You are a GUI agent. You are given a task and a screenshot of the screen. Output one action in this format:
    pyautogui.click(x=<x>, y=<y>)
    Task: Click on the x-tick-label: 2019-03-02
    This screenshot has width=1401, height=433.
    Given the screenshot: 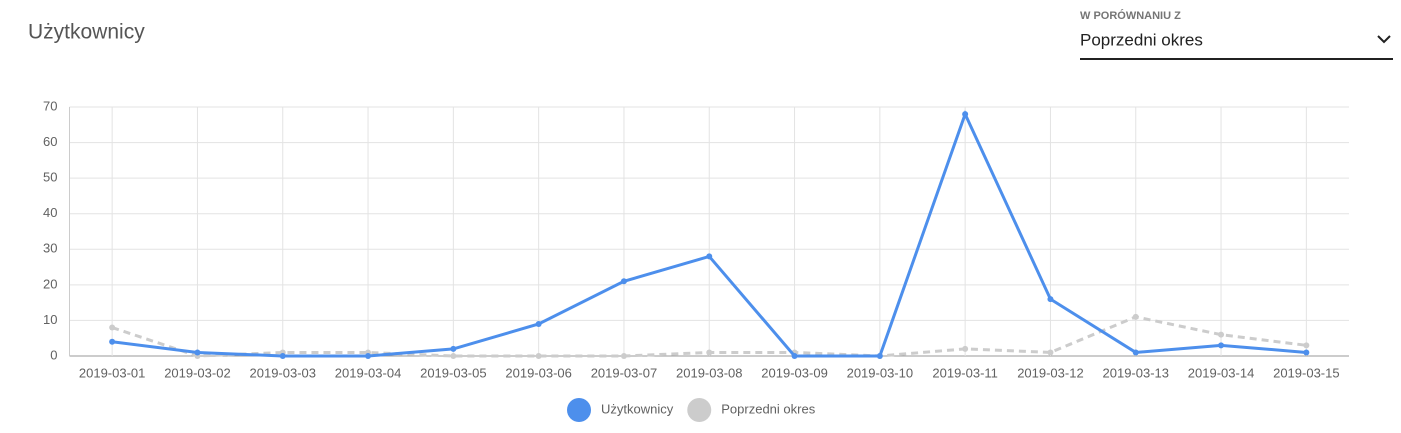 What is the action you would take?
    pyautogui.click(x=197, y=372)
    